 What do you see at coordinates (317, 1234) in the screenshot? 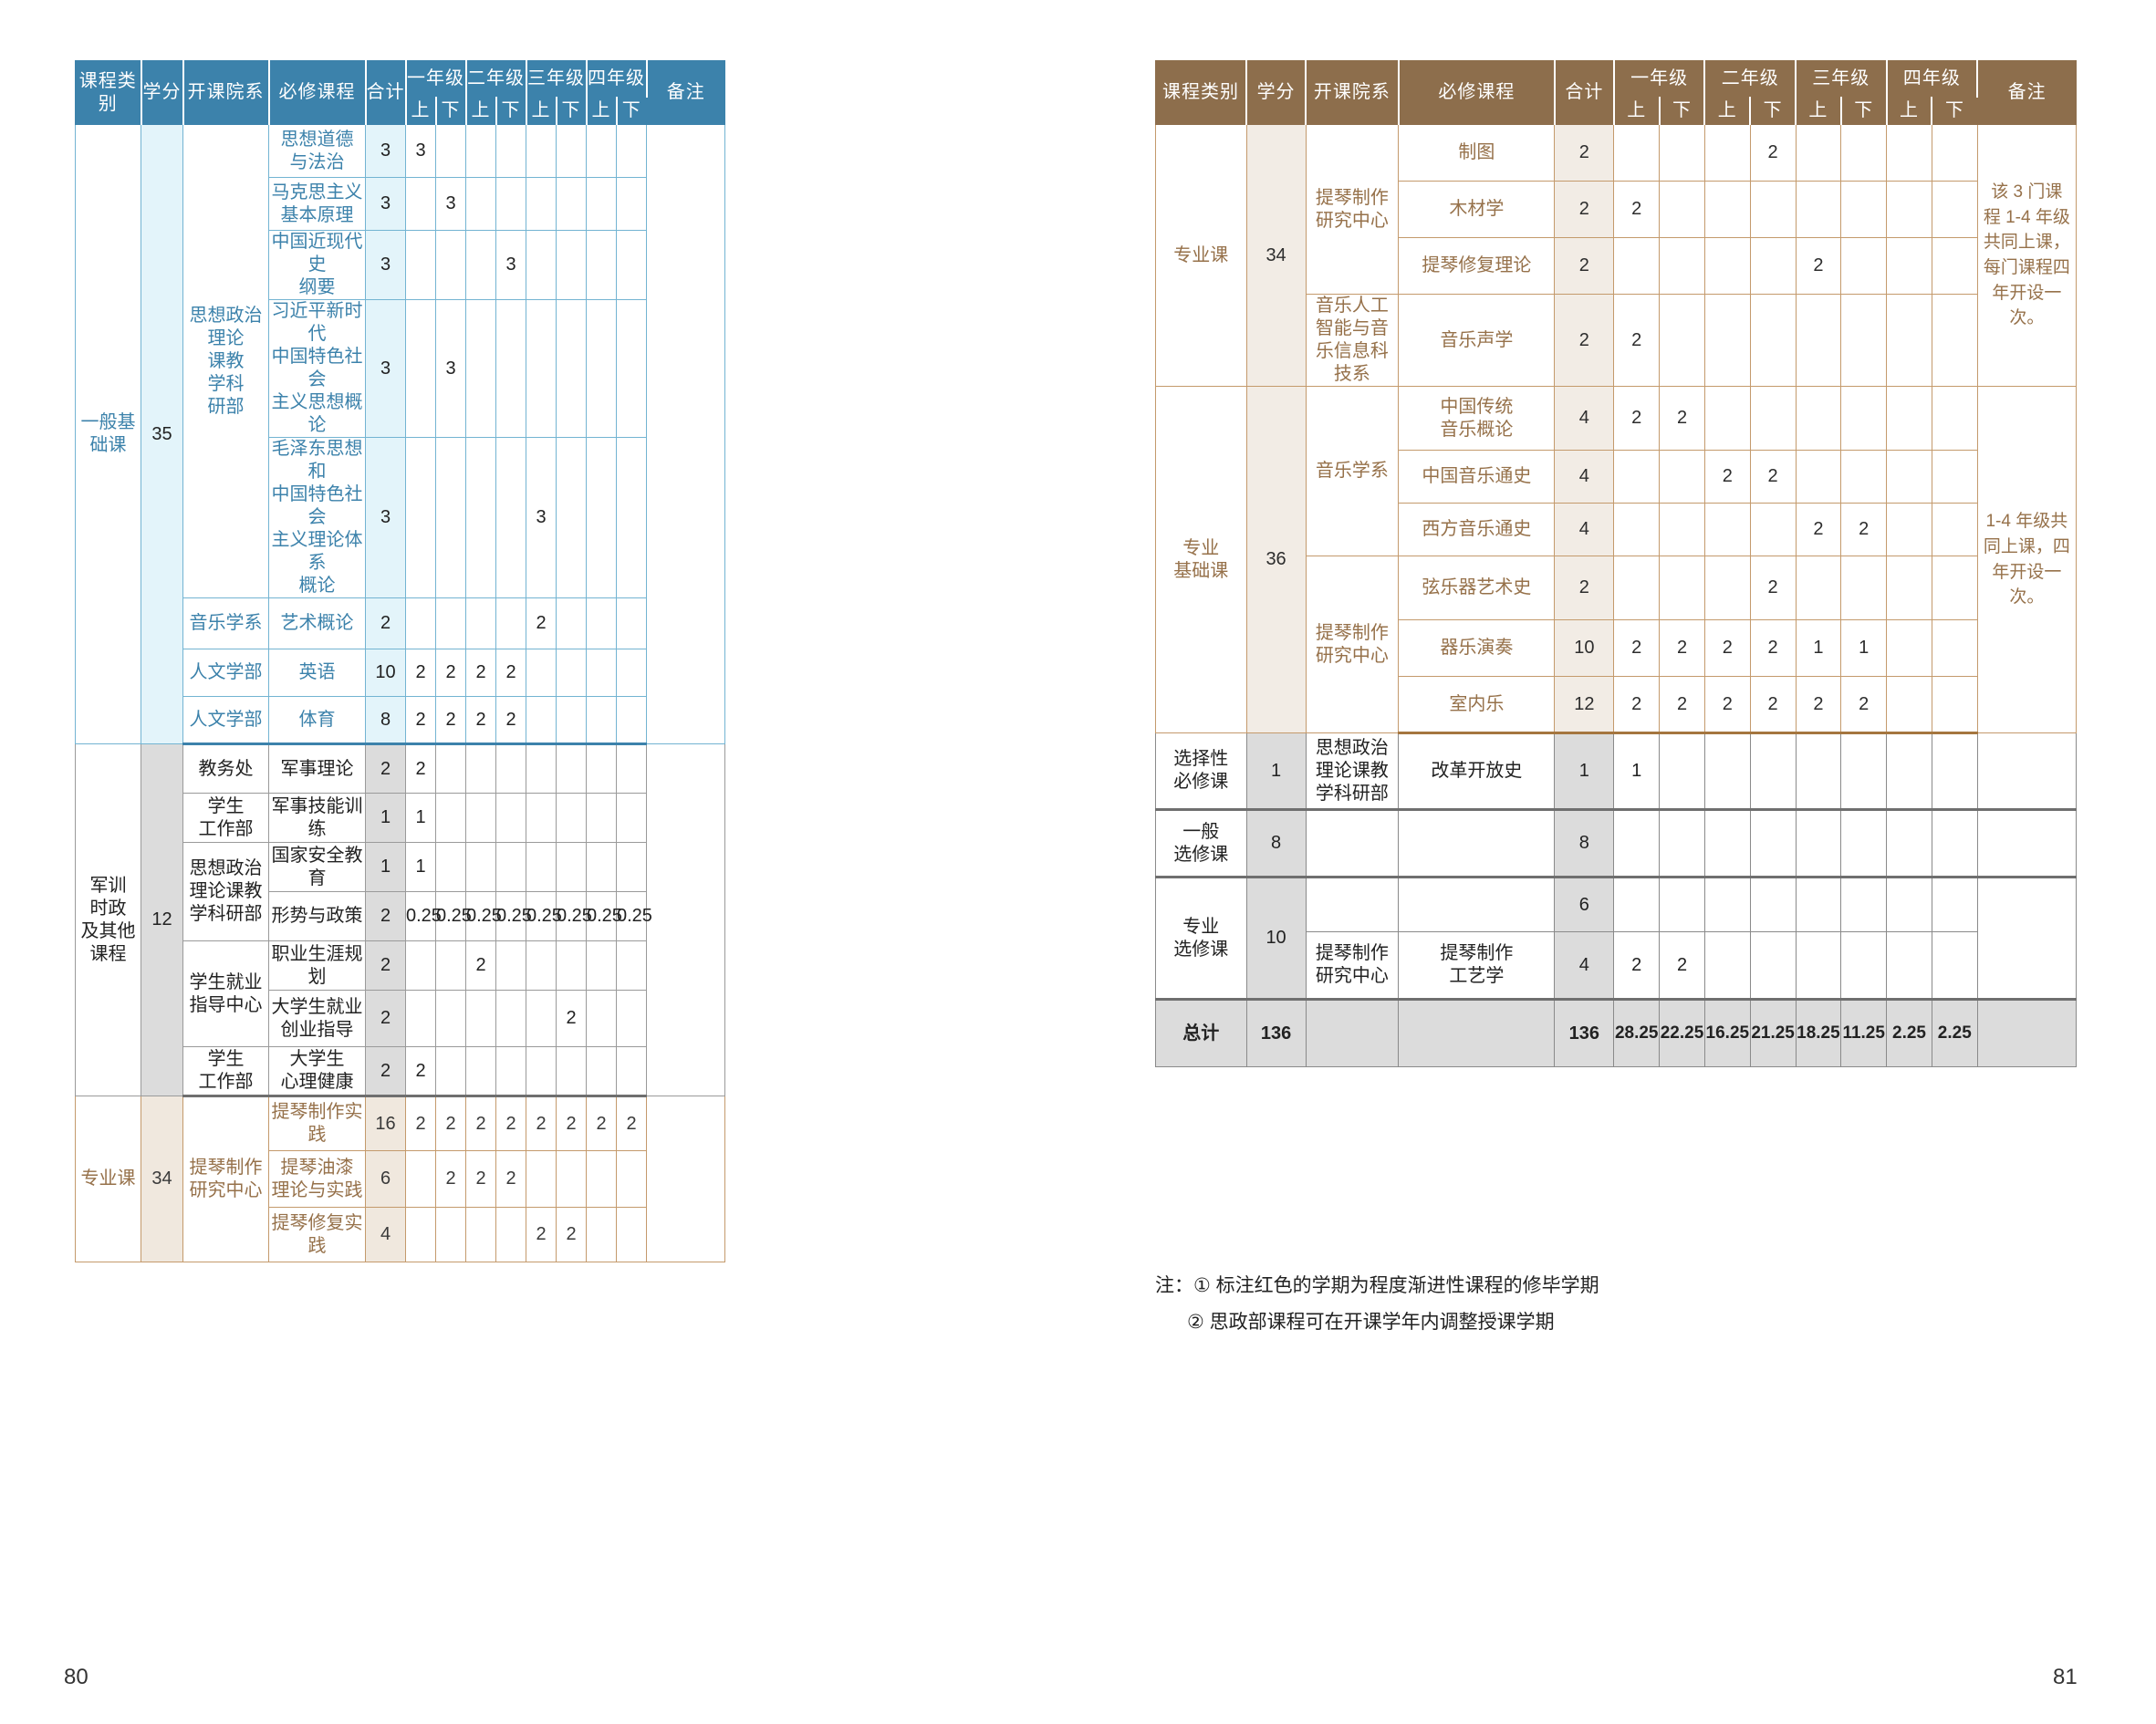
I see `course-name: 提琴修复实践` at bounding box center [317, 1234].